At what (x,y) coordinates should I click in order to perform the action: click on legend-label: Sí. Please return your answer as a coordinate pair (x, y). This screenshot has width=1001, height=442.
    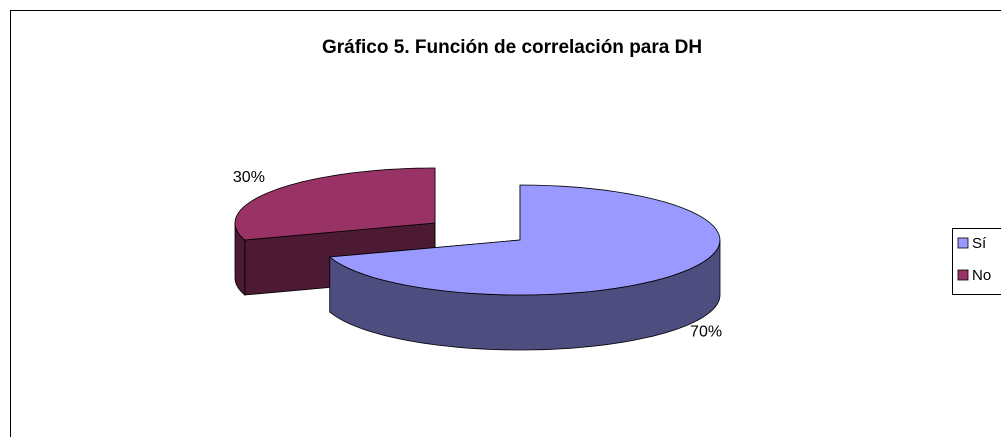
    Looking at the image, I should click on (979, 243).